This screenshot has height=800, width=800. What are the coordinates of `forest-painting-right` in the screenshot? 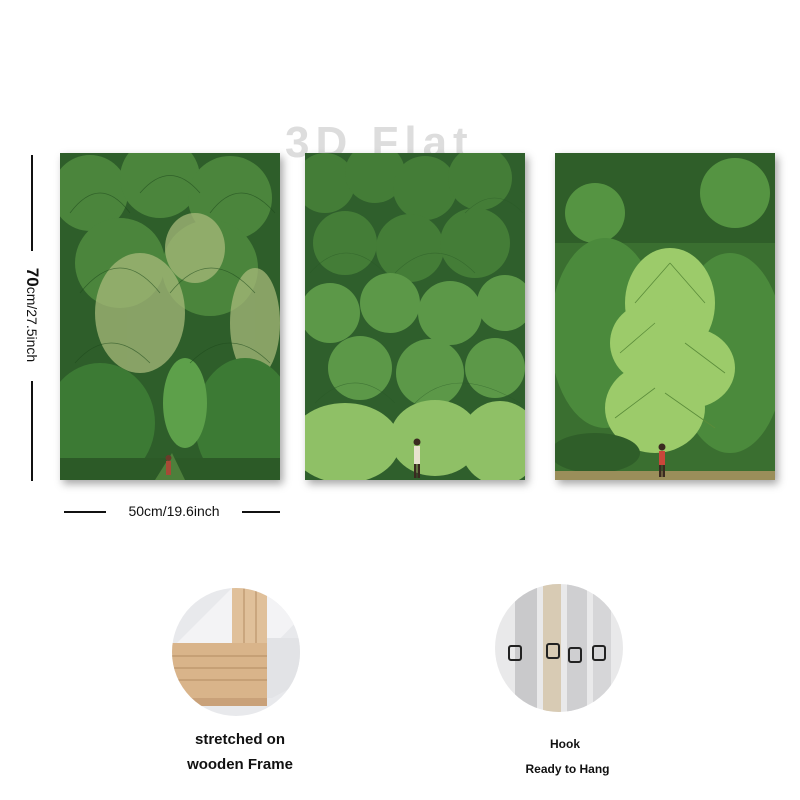 It's located at (665, 316).